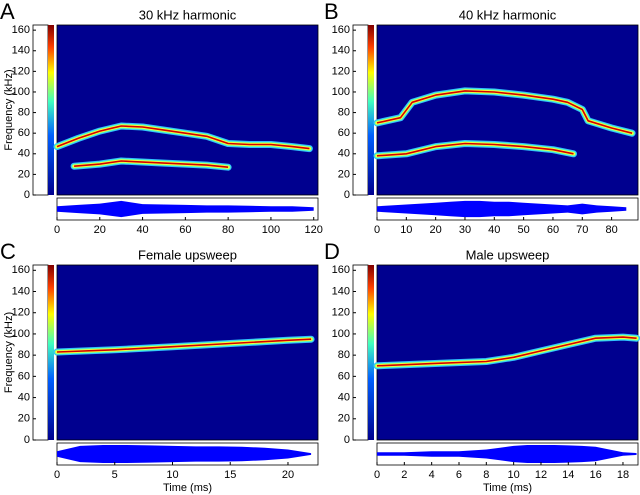 The height and width of the screenshot is (495, 640). I want to click on panel-title: 40 kHz harmonic, so click(508, 14).